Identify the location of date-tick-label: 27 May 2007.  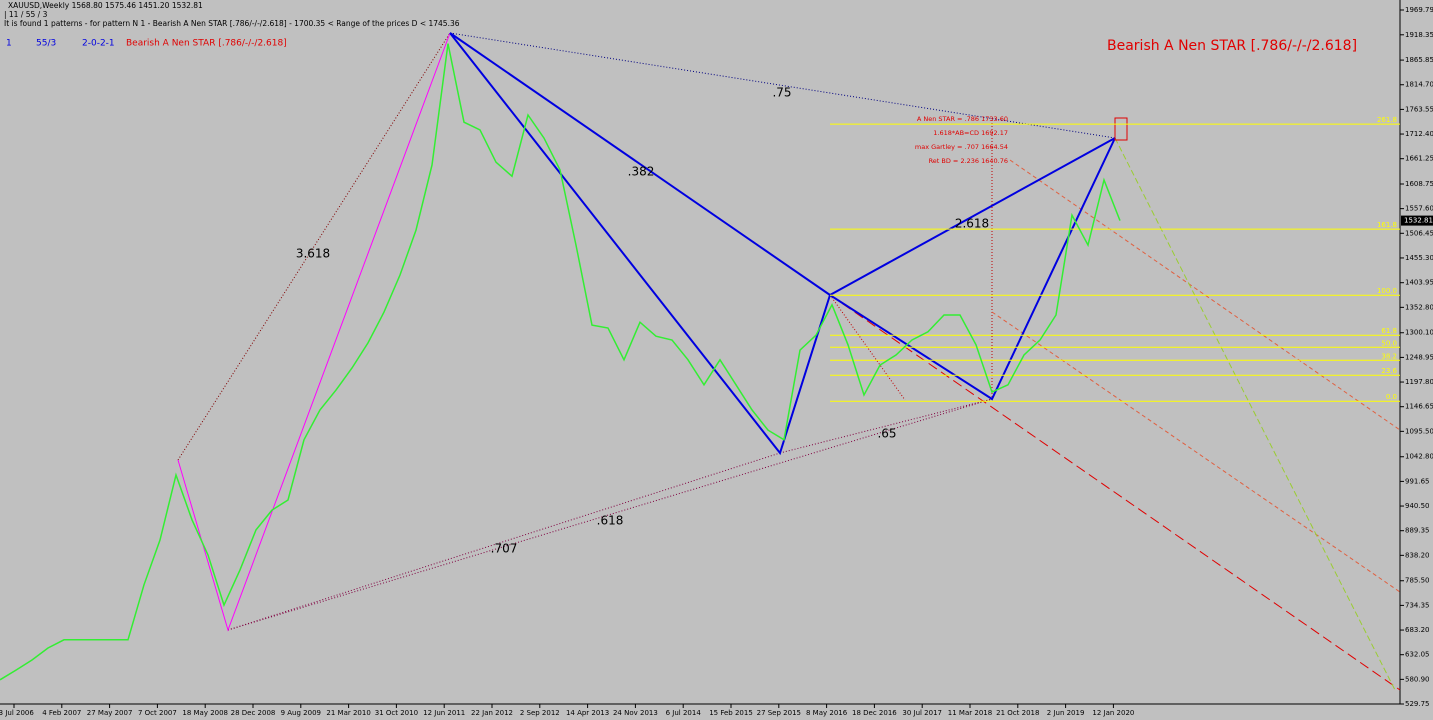
(110, 713).